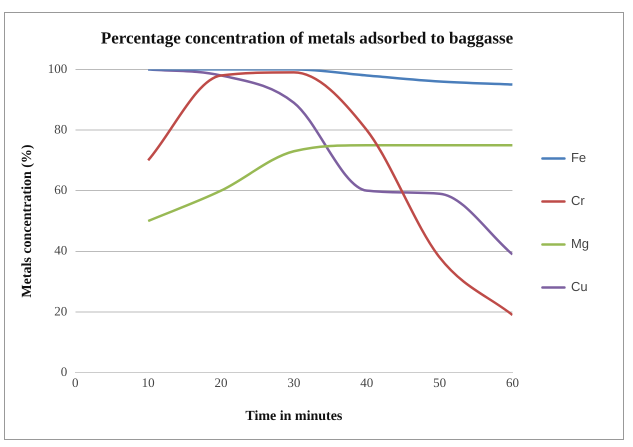 This screenshot has width=633, height=447. I want to click on x-tick-label: 10, so click(148, 382).